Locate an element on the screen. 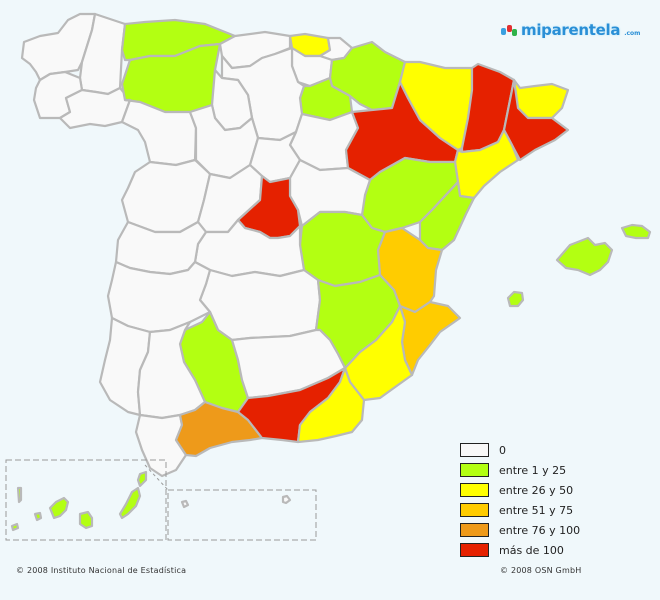 This screenshot has height=600, width=660. province-alicante is located at coordinates (430, 338).